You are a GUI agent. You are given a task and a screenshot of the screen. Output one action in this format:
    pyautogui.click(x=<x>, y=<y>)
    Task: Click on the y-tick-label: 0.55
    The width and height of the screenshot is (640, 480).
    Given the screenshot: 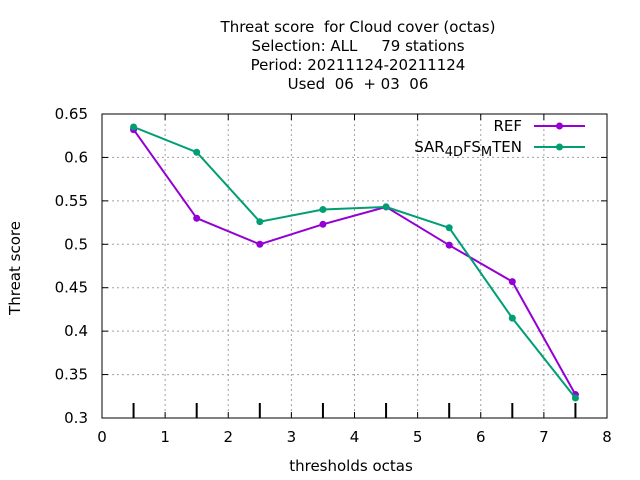 What is the action you would take?
    pyautogui.click(x=71, y=201)
    